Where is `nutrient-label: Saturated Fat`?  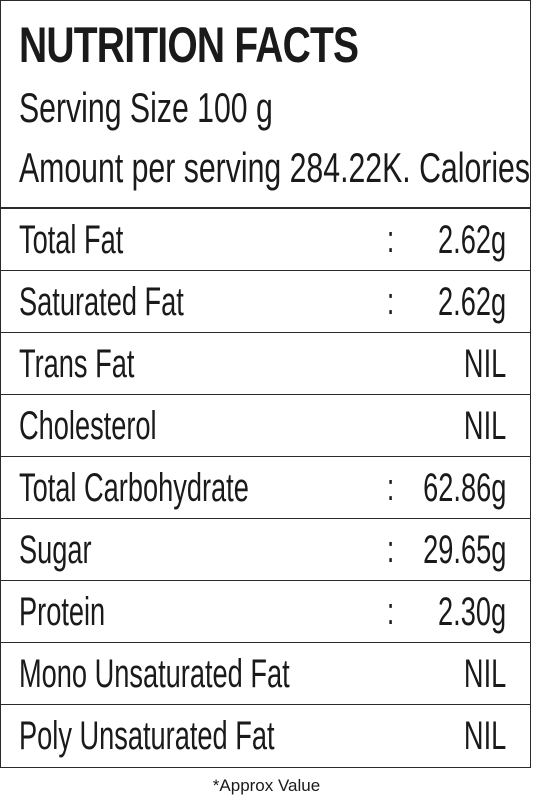 nutrient-label: Saturated Fat is located at coordinates (101, 302).